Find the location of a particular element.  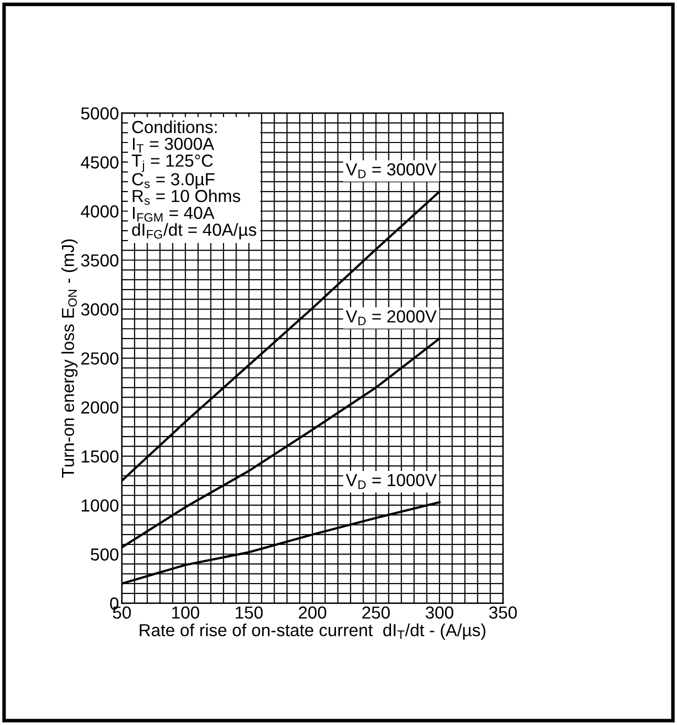

y-tick-label: 3000 is located at coordinates (99, 309).